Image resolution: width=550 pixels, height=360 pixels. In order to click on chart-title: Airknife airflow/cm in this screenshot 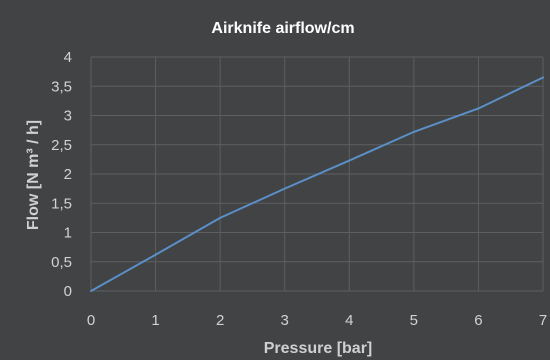, I will do `click(282, 28)`.